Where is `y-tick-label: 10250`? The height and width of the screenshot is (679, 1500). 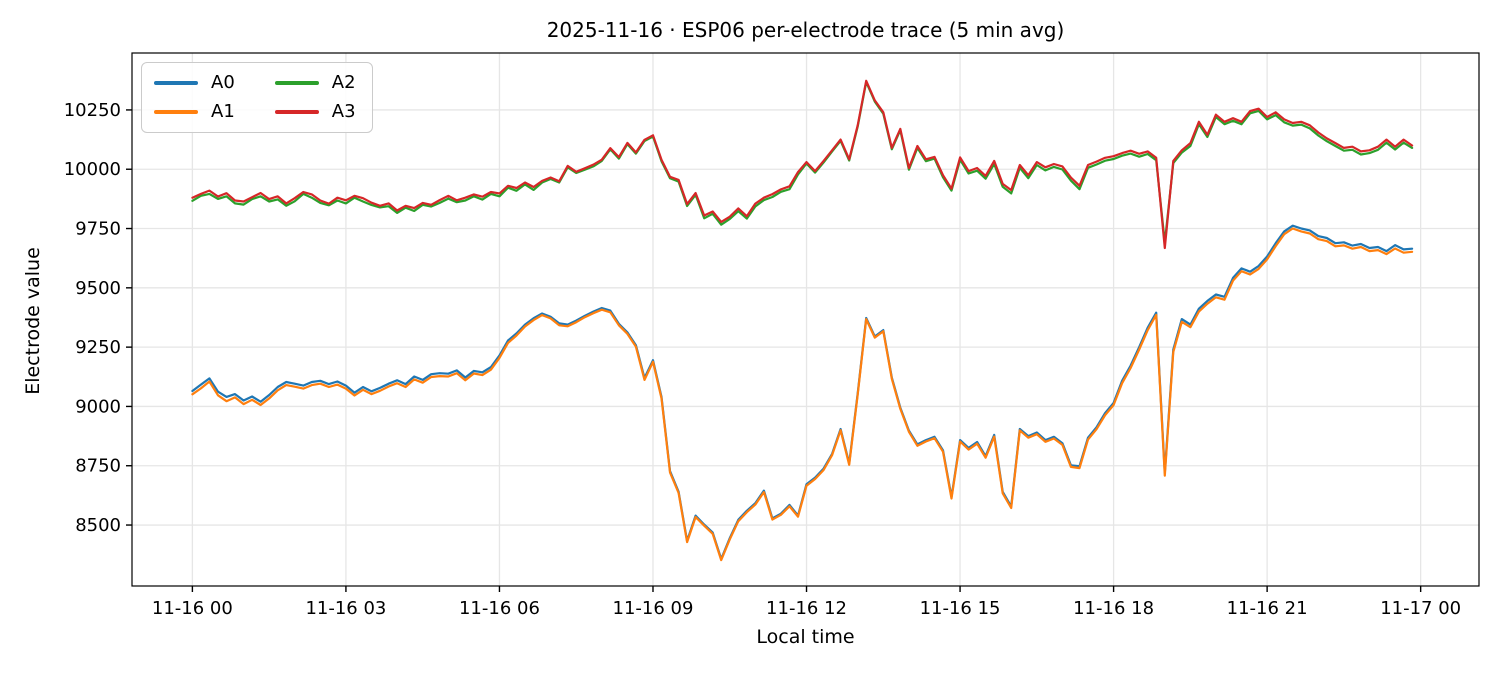
y-tick-label: 10250 is located at coordinates (92, 110).